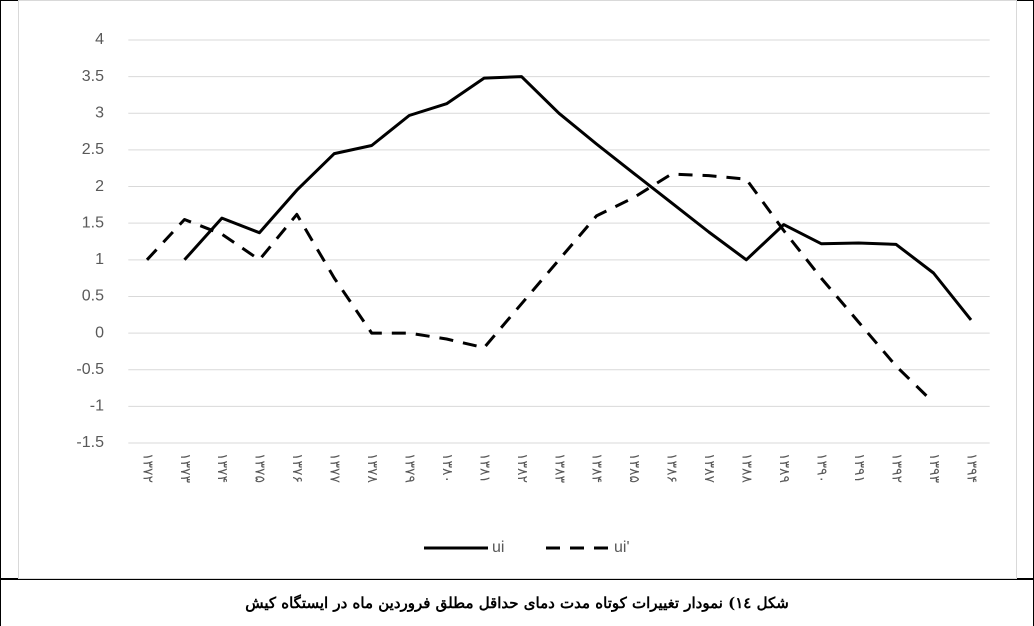 The image size is (1034, 626). I want to click on x-tick-label: ۱۳۷۴, so click(223, 468).